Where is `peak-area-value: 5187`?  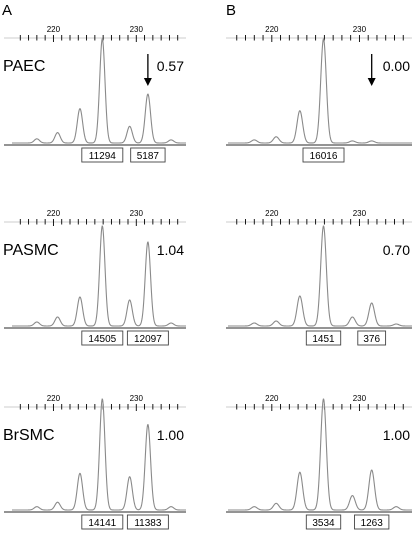
peak-area-value: 5187 is located at coordinates (148, 156).